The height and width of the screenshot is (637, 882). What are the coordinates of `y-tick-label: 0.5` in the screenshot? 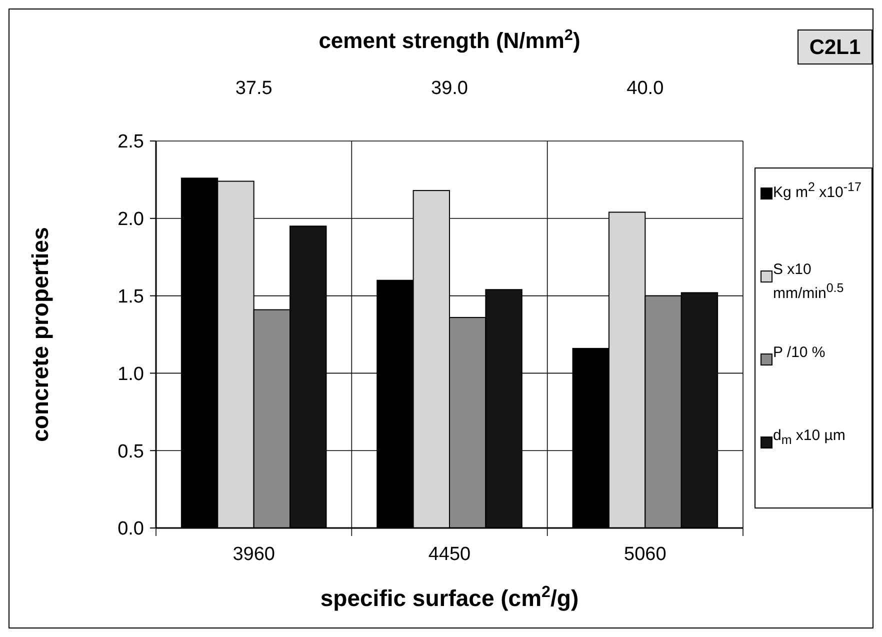 It's located at (131, 451).